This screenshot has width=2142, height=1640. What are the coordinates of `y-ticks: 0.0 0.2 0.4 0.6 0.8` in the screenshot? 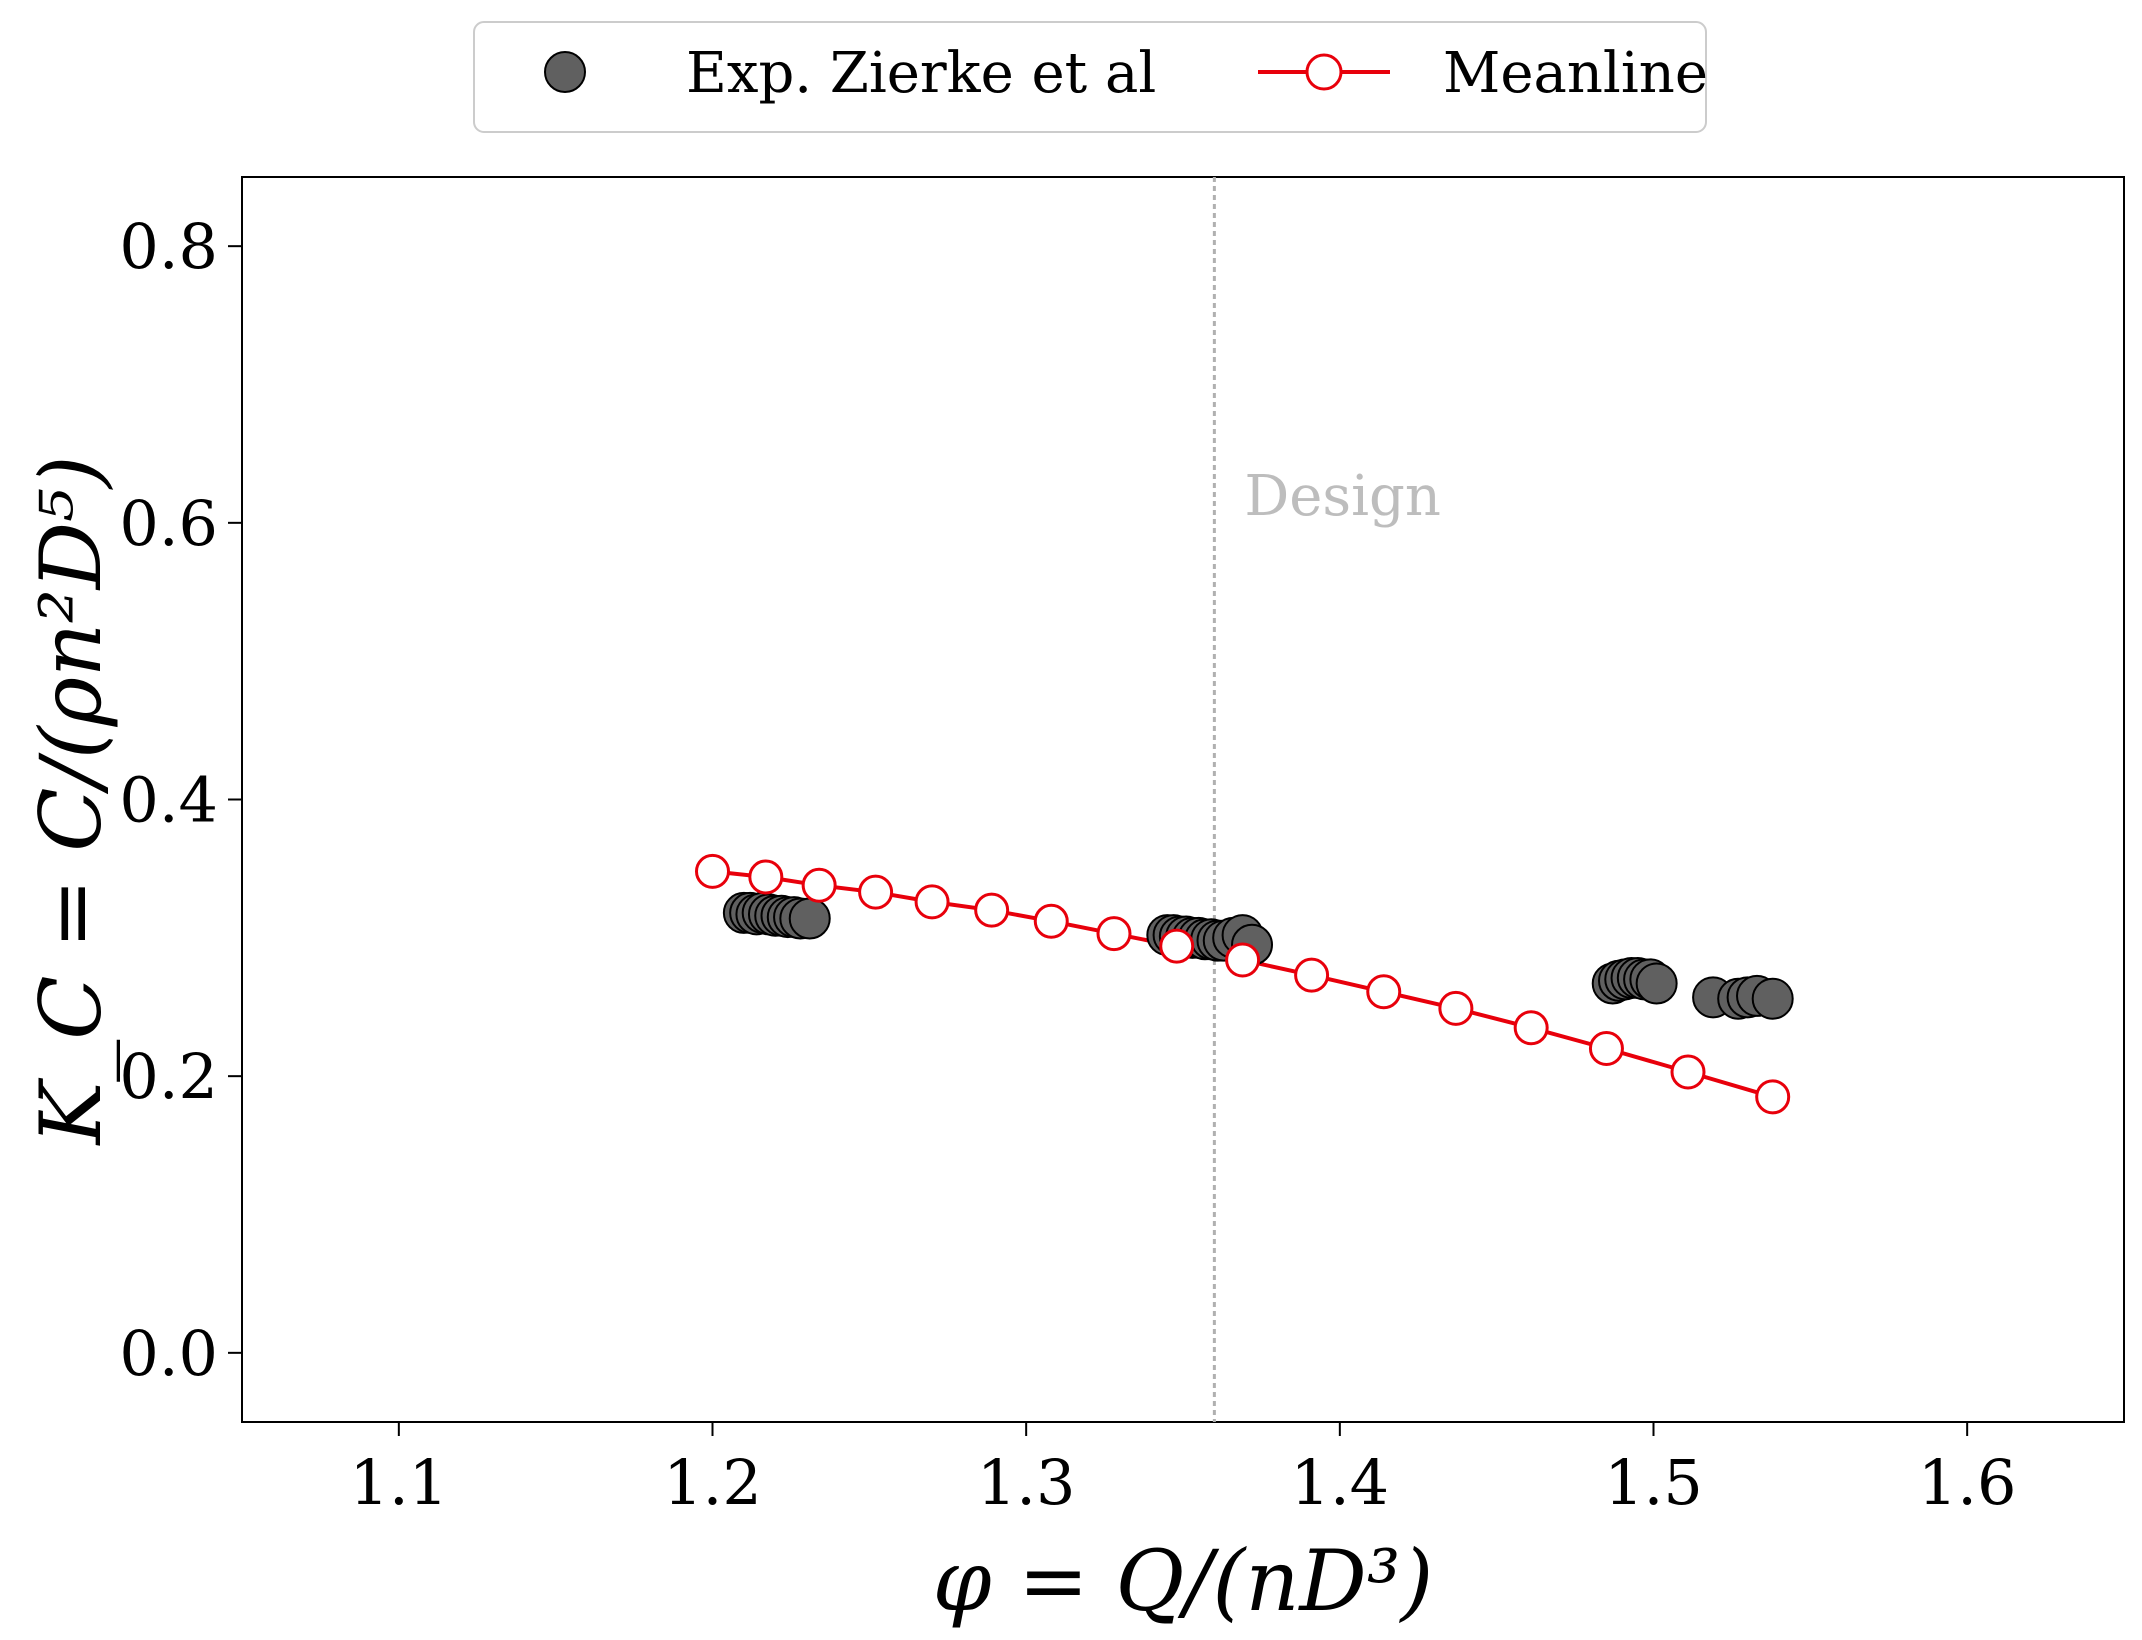 It's located at (180, 800).